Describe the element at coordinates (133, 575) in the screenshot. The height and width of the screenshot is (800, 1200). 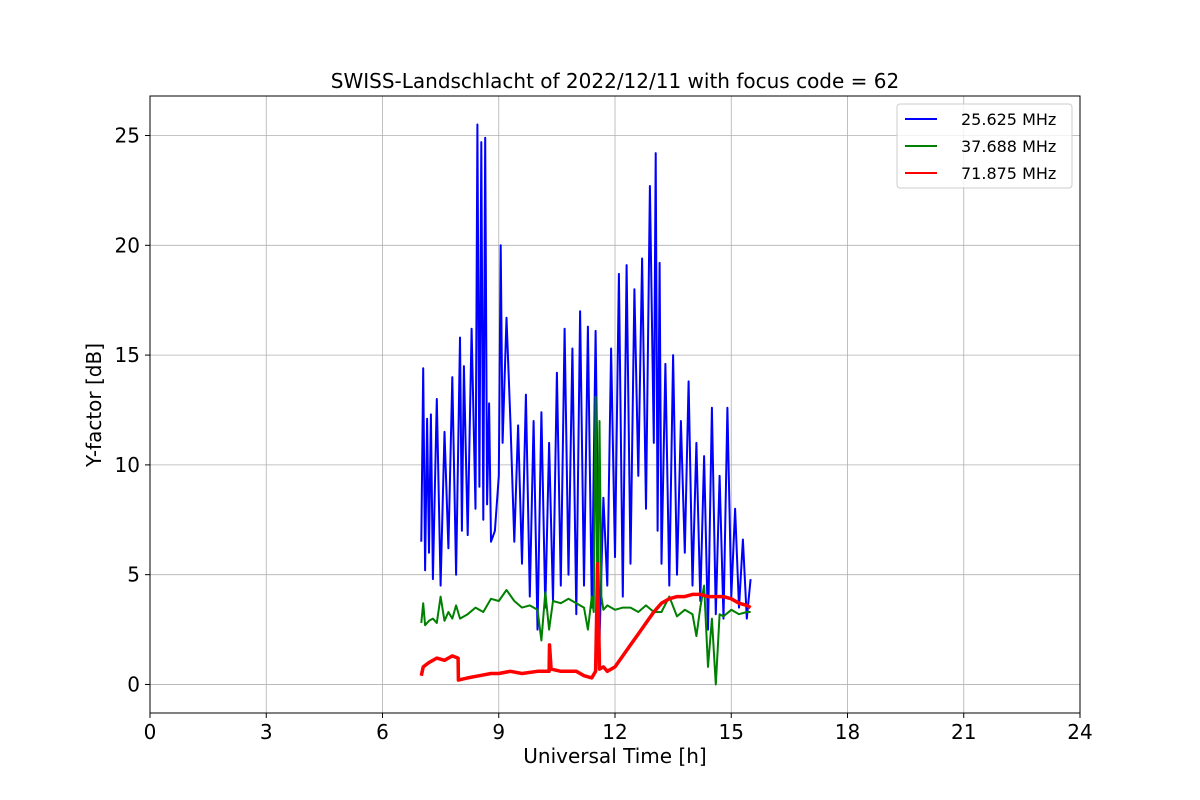
I see `y-tick-label: 5` at that location.